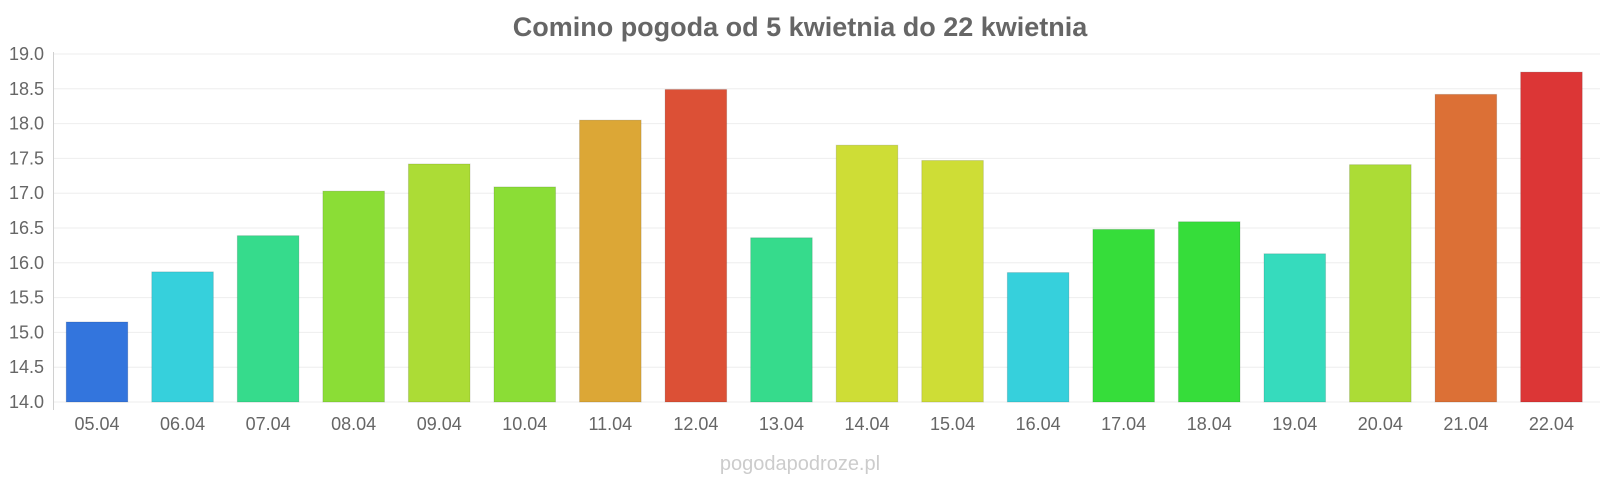  I want to click on y-tick-label: 19.0, so click(26, 54).